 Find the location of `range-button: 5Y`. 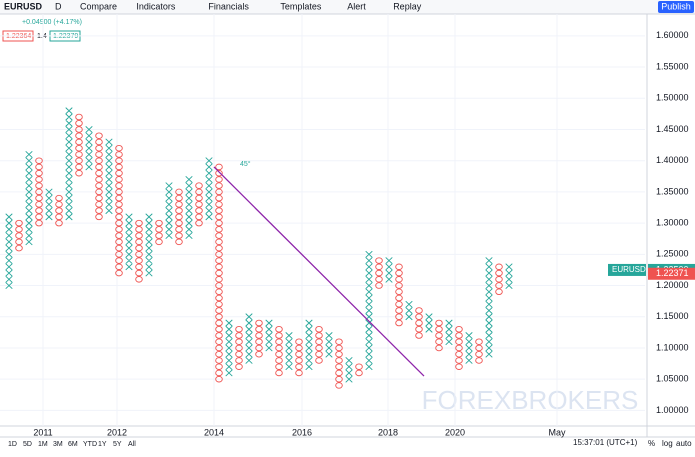

range-button: 5Y is located at coordinates (117, 444).